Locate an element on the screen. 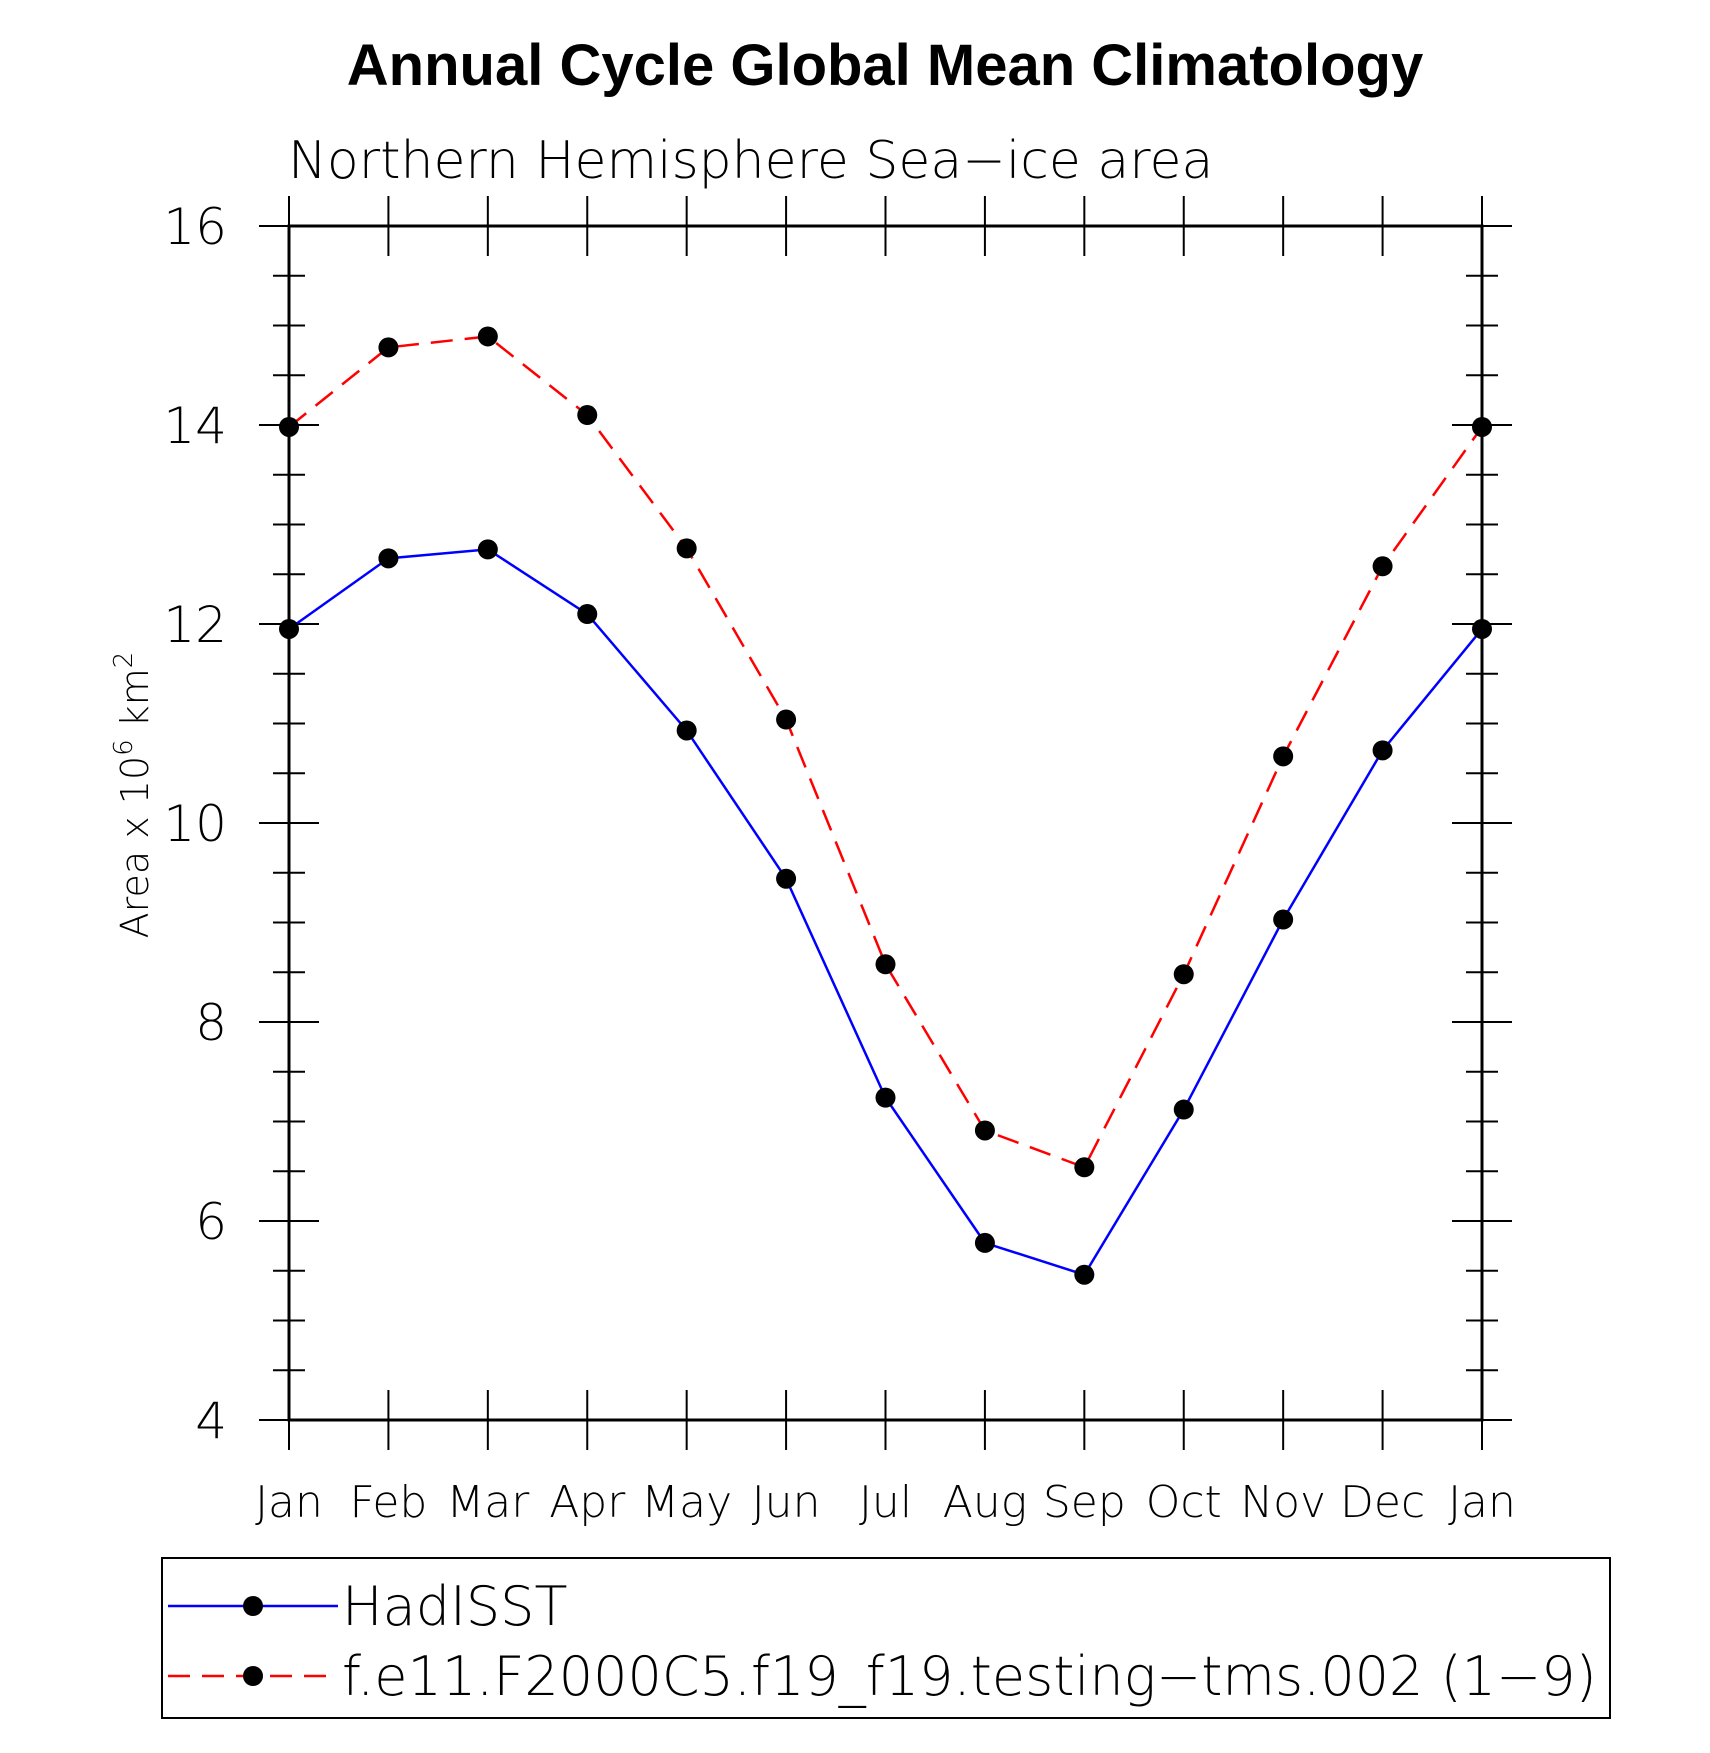  x-tick-label: Jul is located at coordinates (885, 1502).